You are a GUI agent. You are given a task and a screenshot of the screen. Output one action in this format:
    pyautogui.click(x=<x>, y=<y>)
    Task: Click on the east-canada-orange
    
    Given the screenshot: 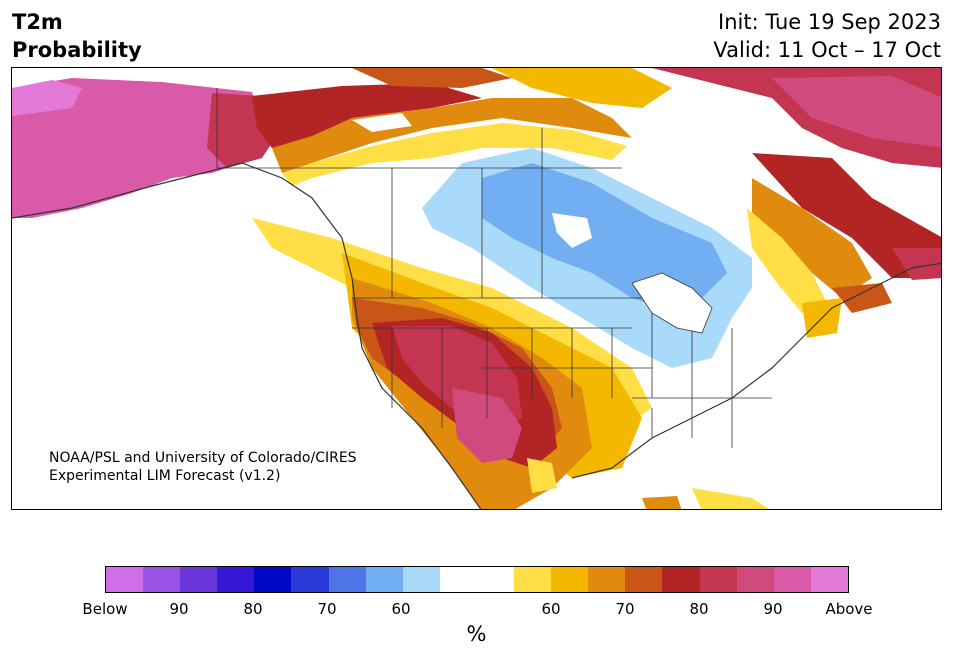 What is the action you would take?
    pyautogui.click(x=812, y=238)
    